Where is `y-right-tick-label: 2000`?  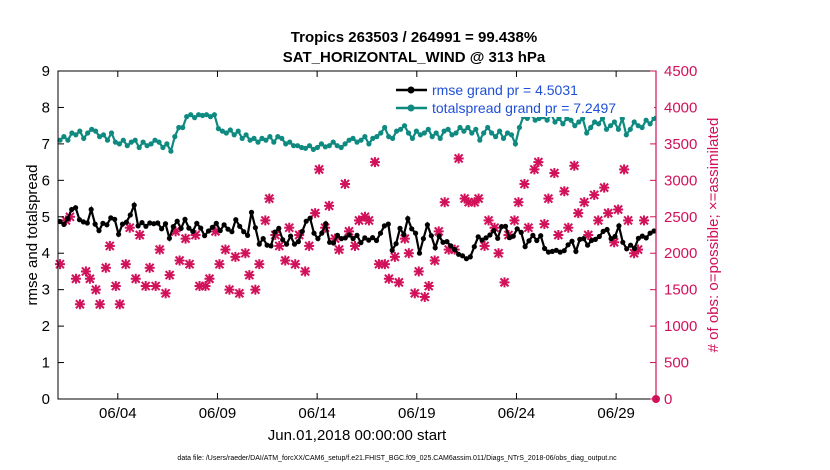 y-right-tick-label: 2000 is located at coordinates (680, 253).